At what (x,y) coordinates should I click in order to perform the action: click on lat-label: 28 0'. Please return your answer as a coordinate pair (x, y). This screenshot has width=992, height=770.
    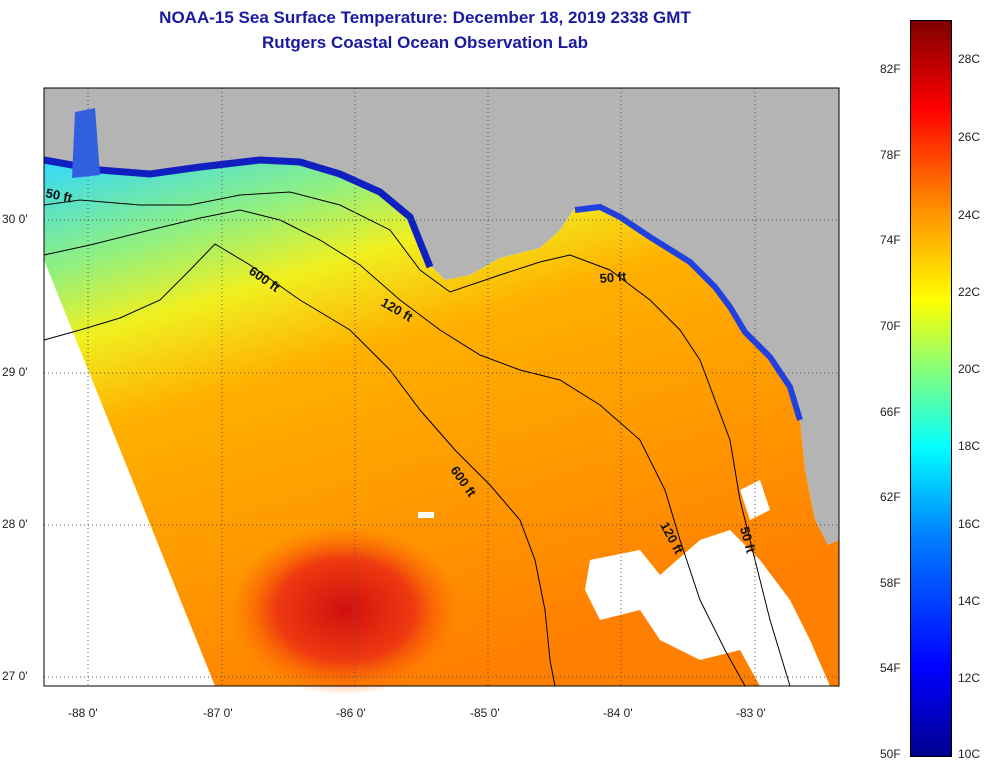
    Looking at the image, I should click on (15, 524).